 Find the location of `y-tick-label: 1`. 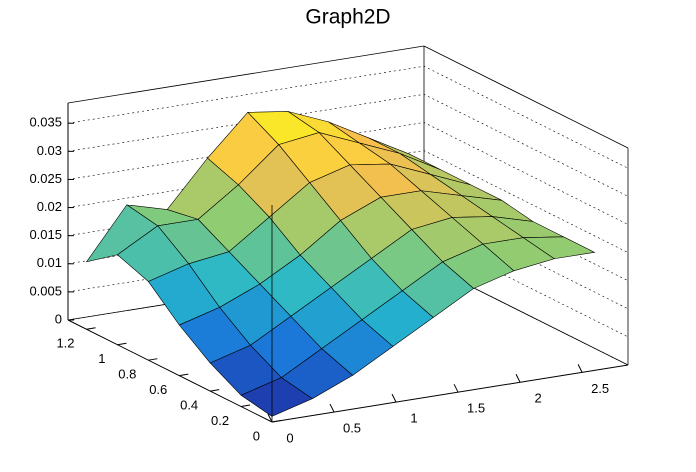

y-tick-label: 1 is located at coordinates (101, 358).